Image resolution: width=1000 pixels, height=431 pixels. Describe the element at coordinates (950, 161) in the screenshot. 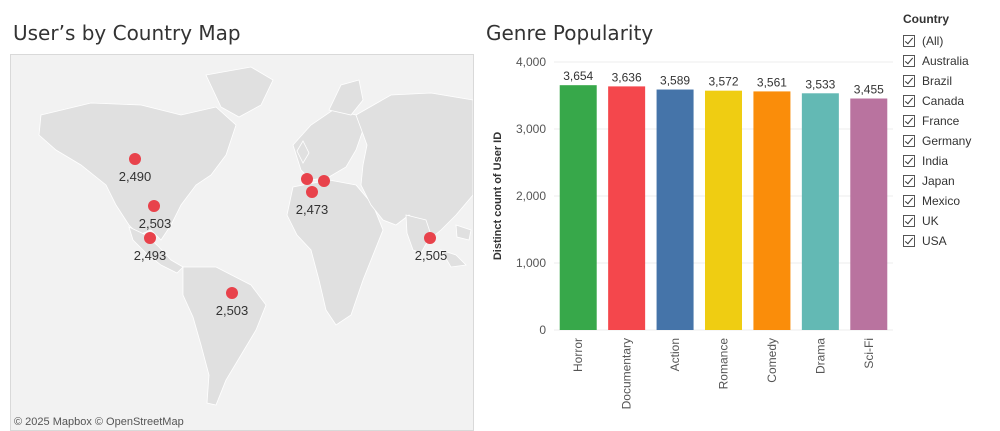

I see `legend-item-india: India` at that location.